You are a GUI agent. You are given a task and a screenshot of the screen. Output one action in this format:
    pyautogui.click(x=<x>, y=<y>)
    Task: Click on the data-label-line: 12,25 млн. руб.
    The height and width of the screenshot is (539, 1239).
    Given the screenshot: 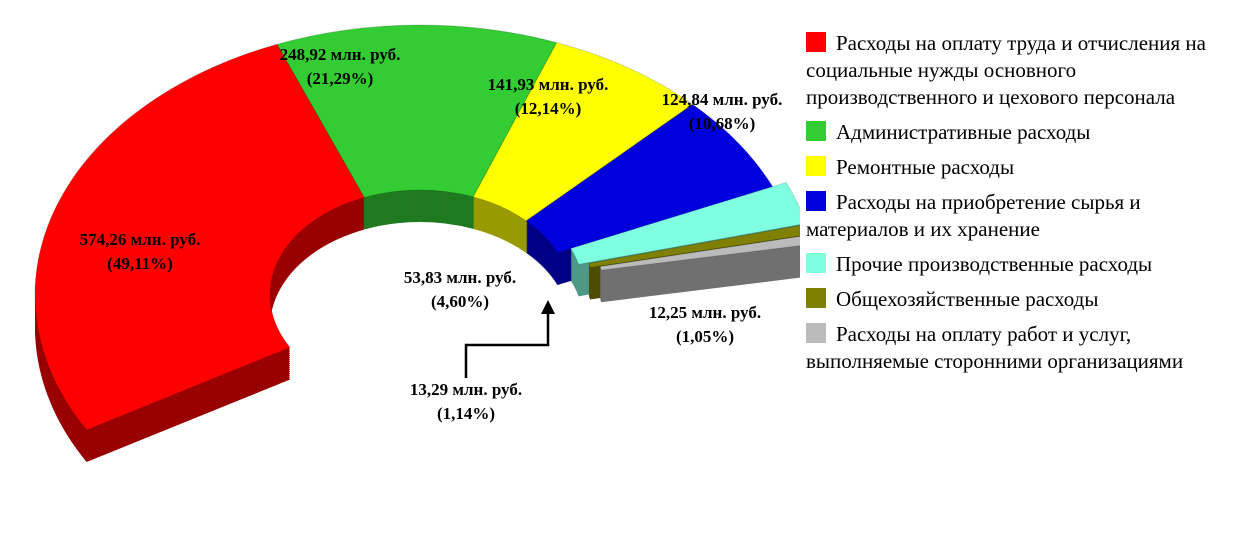 What is the action you would take?
    pyautogui.click(x=705, y=312)
    